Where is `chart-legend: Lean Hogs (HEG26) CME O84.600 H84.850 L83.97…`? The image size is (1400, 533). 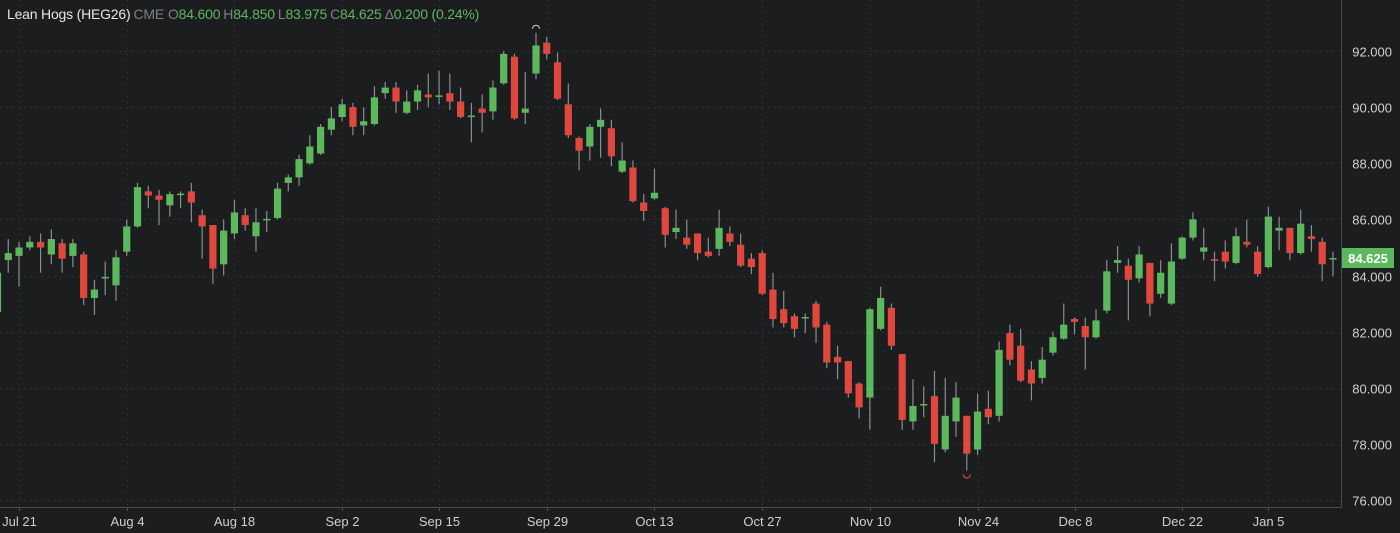 chart-legend: Lean Hogs (HEG26) CME O84.600 H84.850 L83.97… is located at coordinates (244, 14).